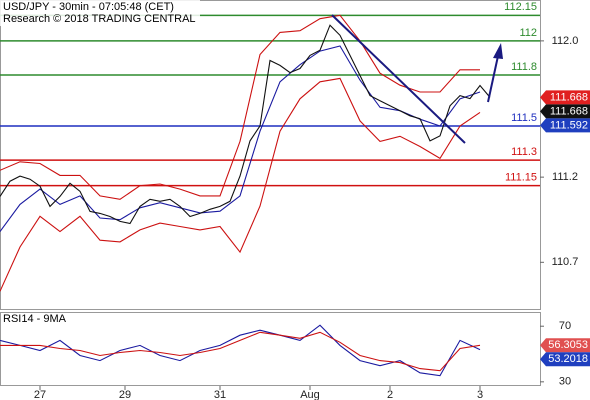 The height and width of the screenshot is (400, 590). I want to click on x-tick-label: 31, so click(220, 394).